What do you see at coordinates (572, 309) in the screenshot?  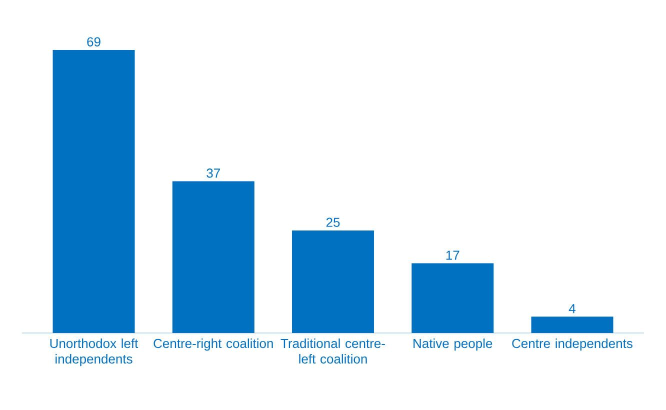 I see `data-label: 4` at bounding box center [572, 309].